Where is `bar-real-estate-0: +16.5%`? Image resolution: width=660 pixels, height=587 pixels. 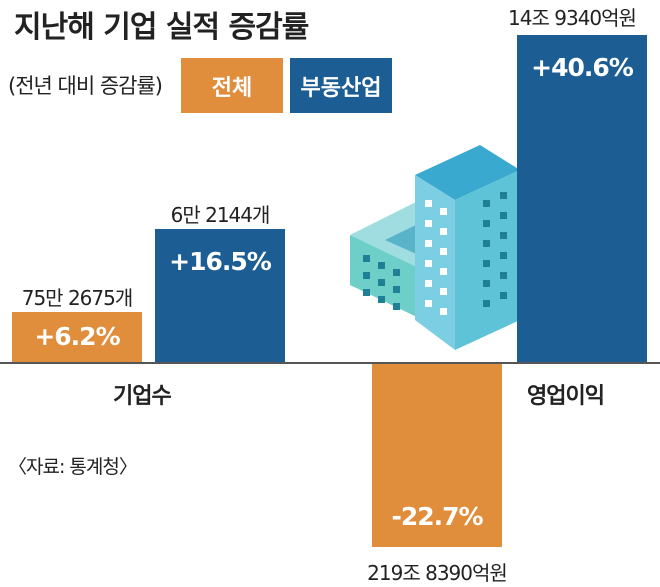 bar-real-estate-0: +16.5% is located at coordinates (220, 295).